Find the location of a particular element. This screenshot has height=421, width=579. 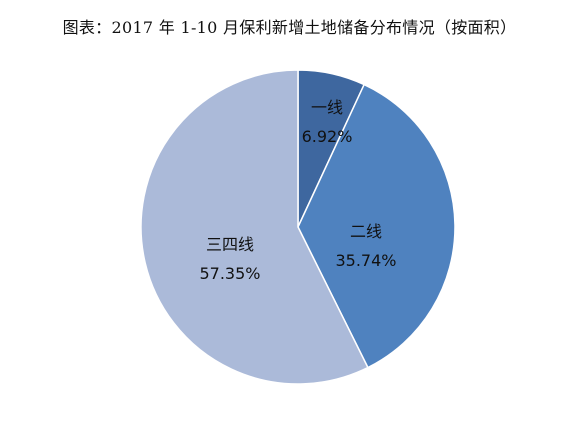

slice-category-label-tier3-4: 三四线 is located at coordinates (230, 244).